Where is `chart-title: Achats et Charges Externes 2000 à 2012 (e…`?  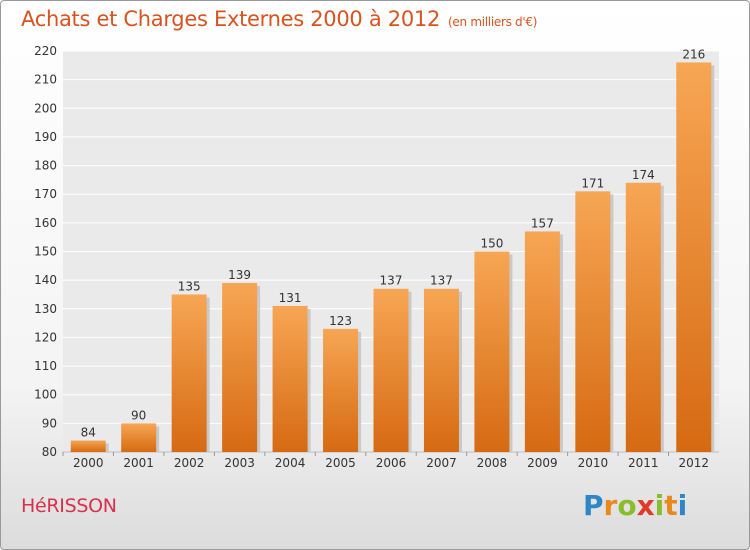 chart-title: Achats et Charges Externes 2000 à 2012 (e… is located at coordinates (279, 19).